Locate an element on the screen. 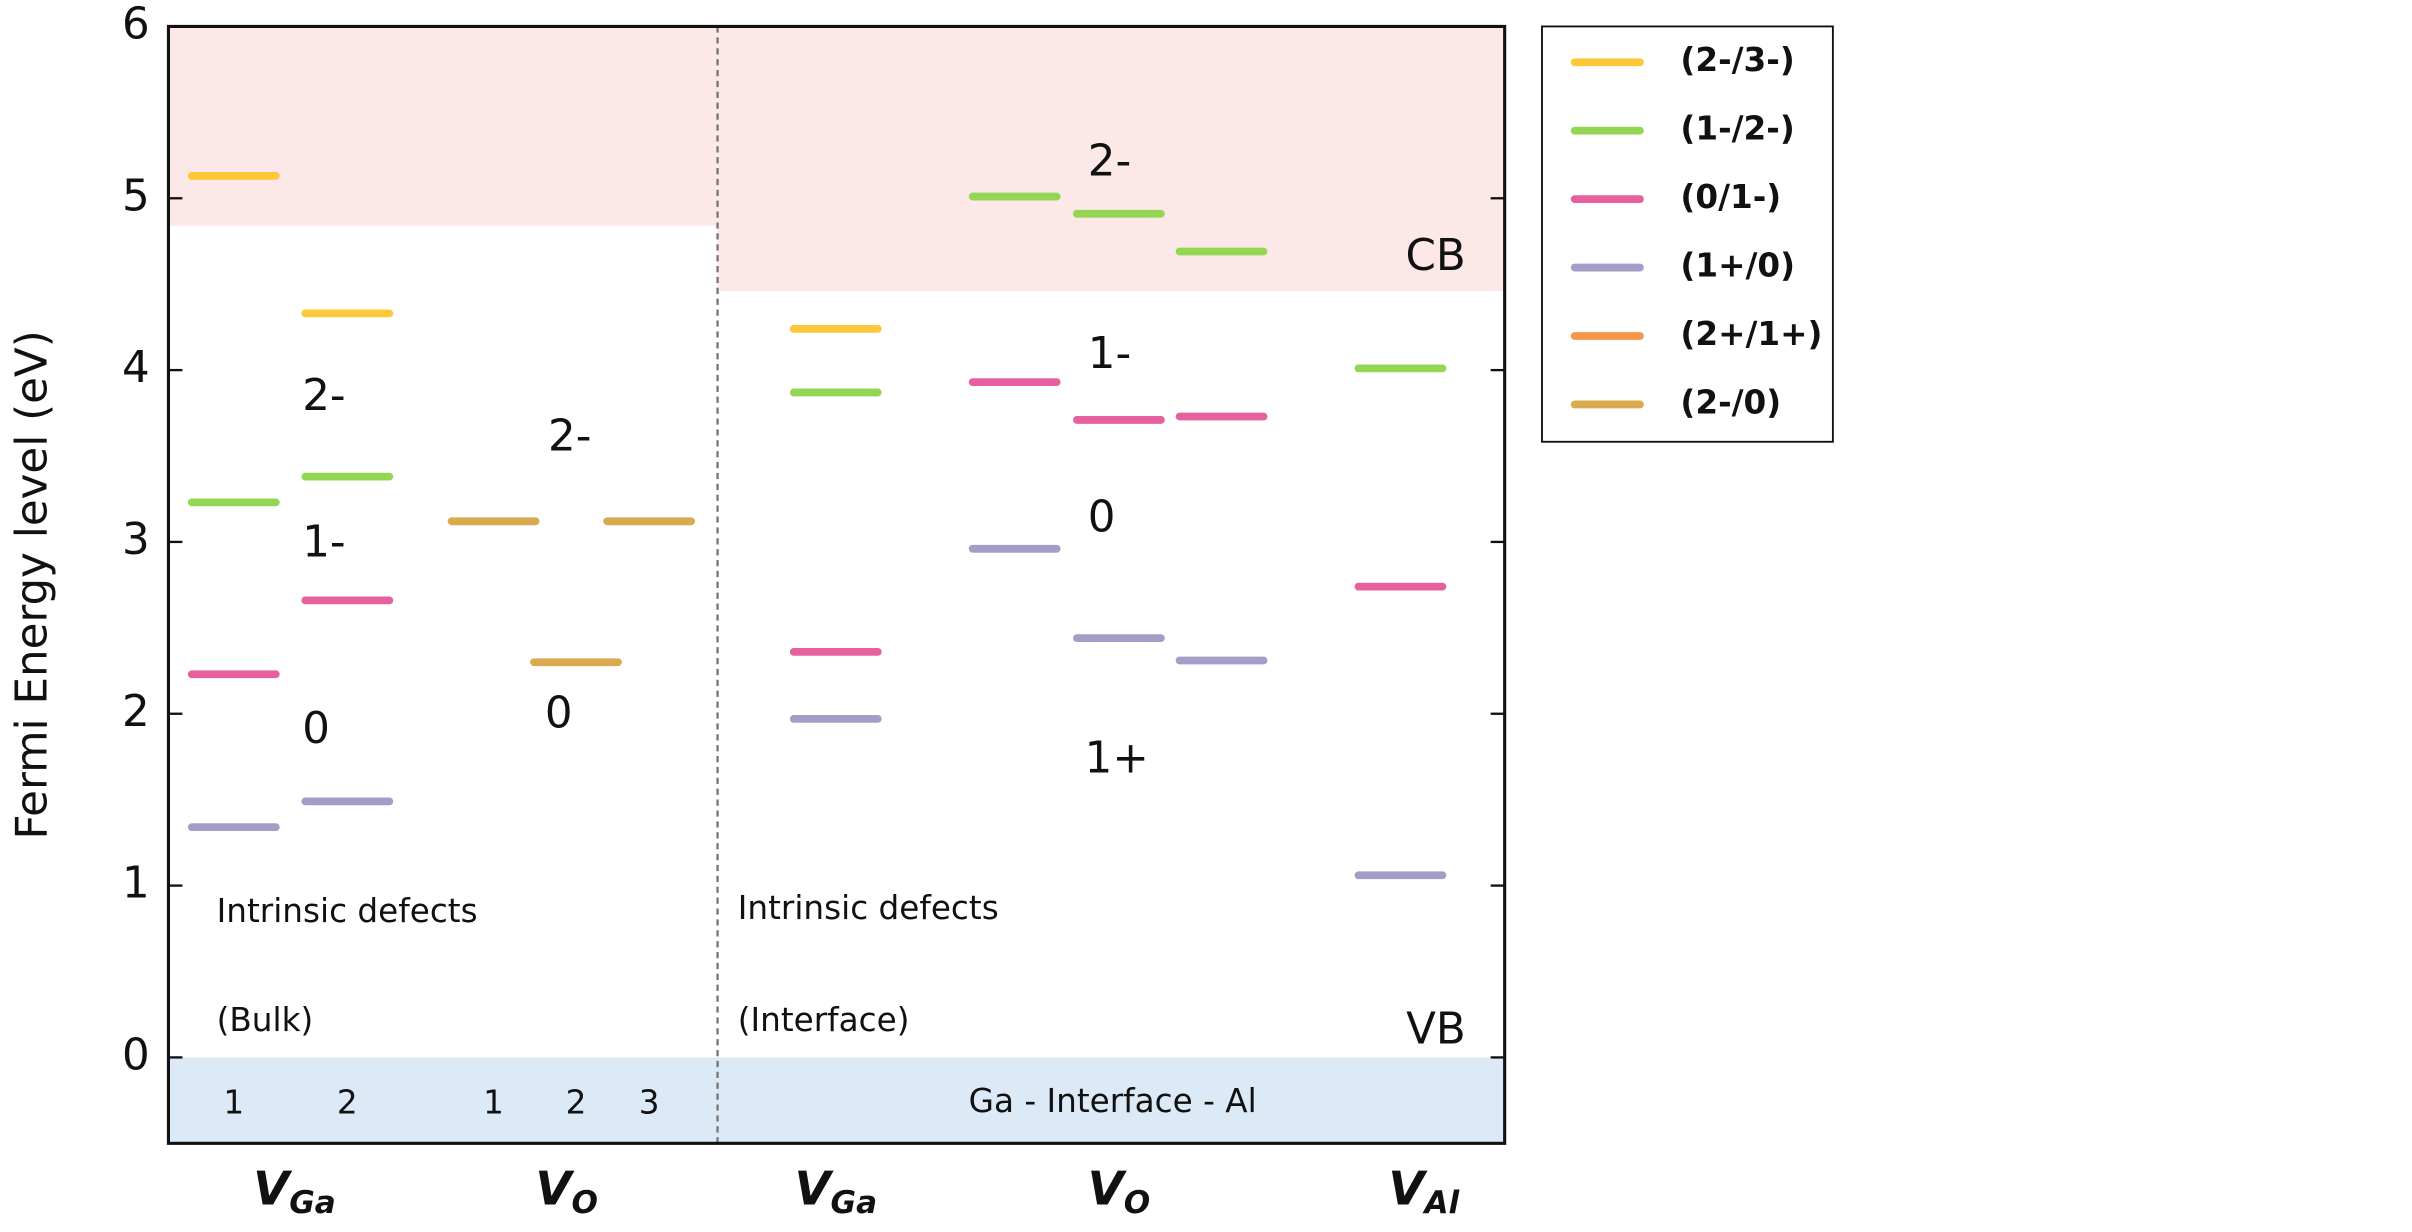 Image resolution: width=2412 pixels, height=1232 pixels. annotation: CB is located at coordinates (1435, 256).